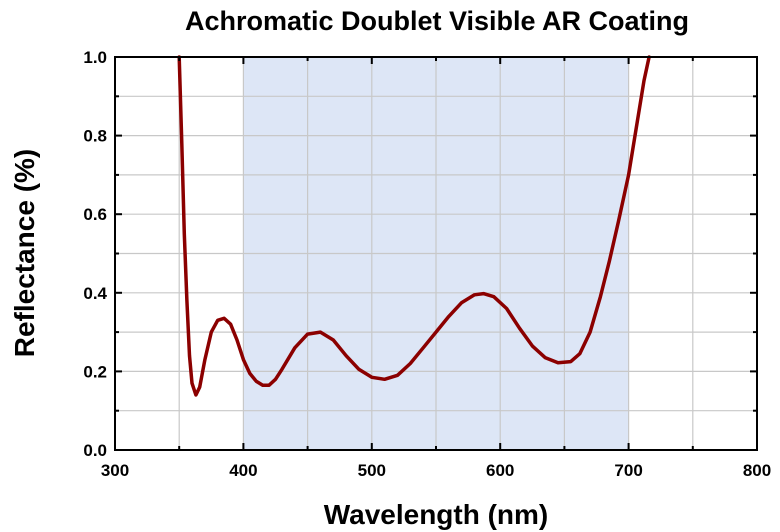 Image resolution: width=780 pixels, height=532 pixels. What do you see at coordinates (436, 514) in the screenshot?
I see `x-axis-title: Wavelength (nm)` at bounding box center [436, 514].